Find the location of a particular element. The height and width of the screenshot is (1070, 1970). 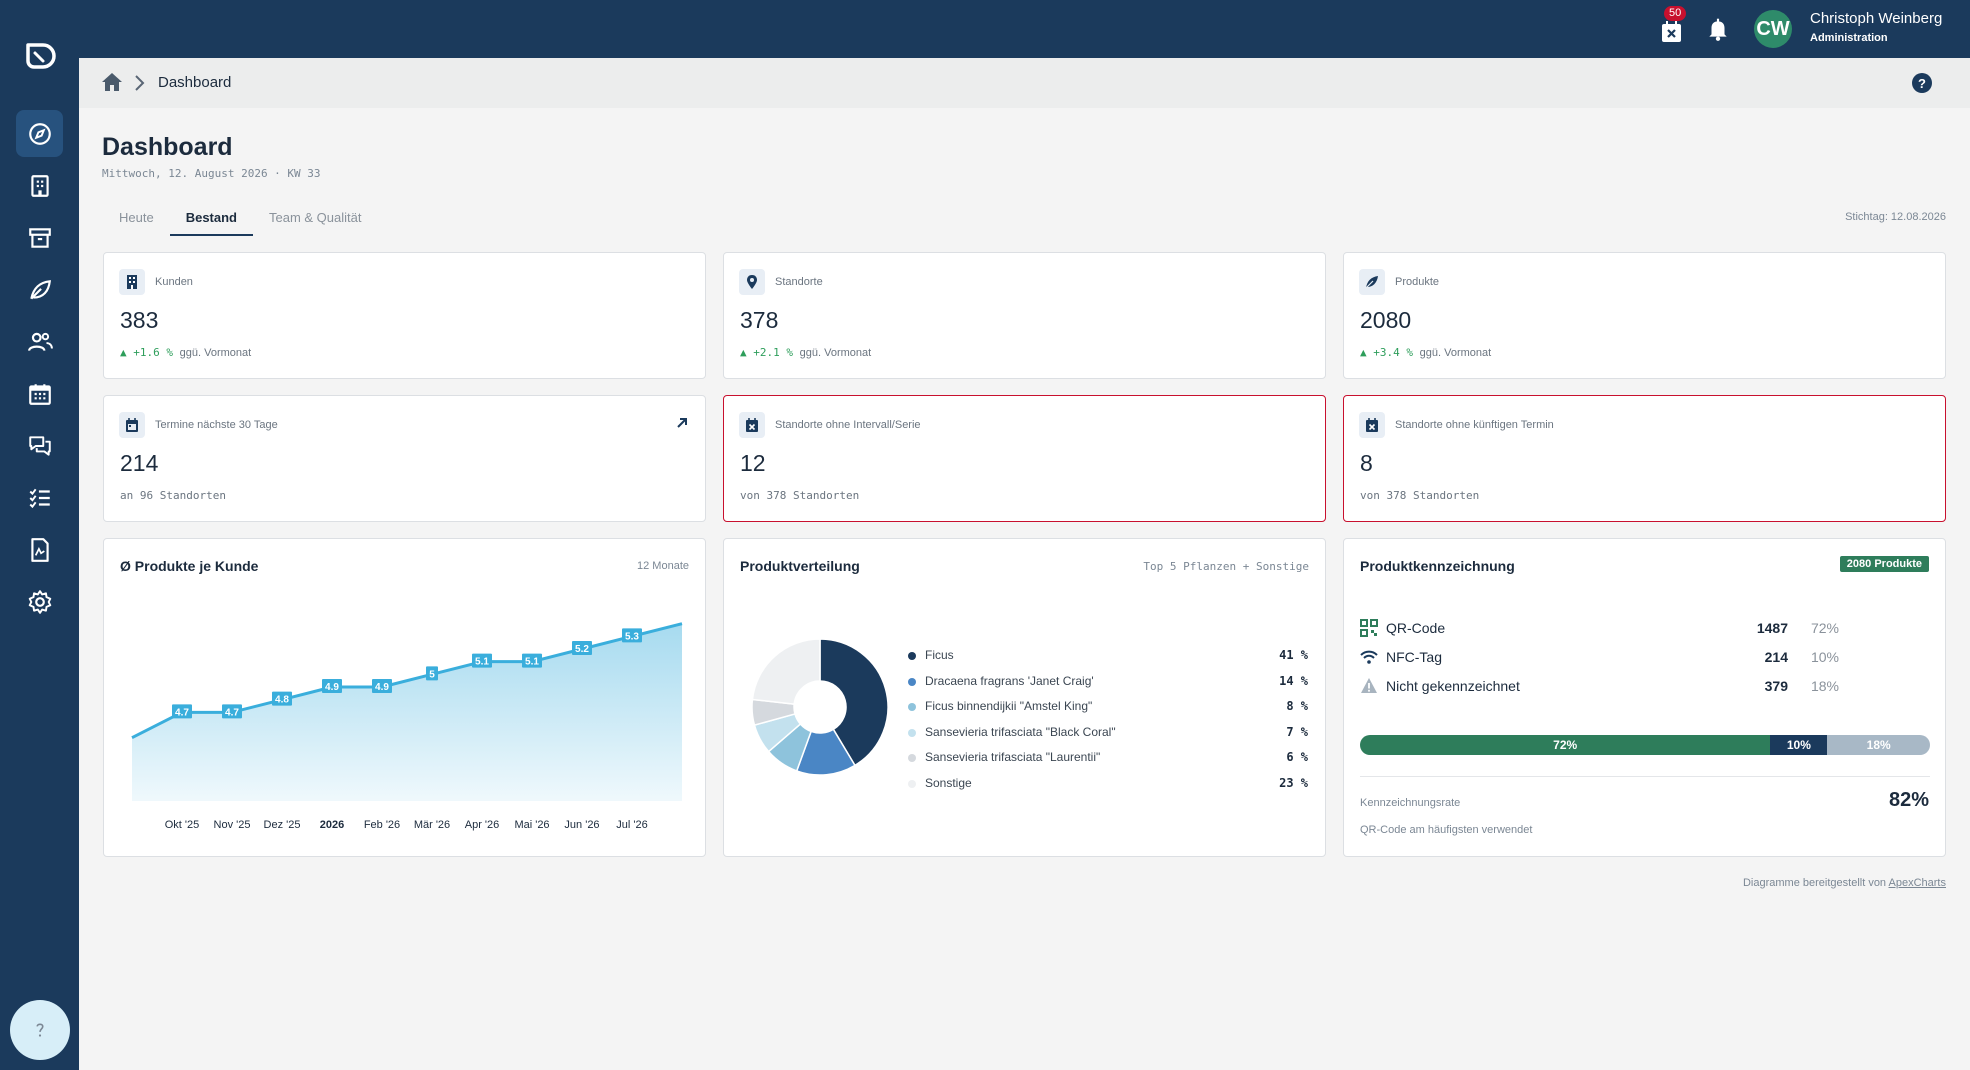

sidebar-item-archive is located at coordinates (39, 237).